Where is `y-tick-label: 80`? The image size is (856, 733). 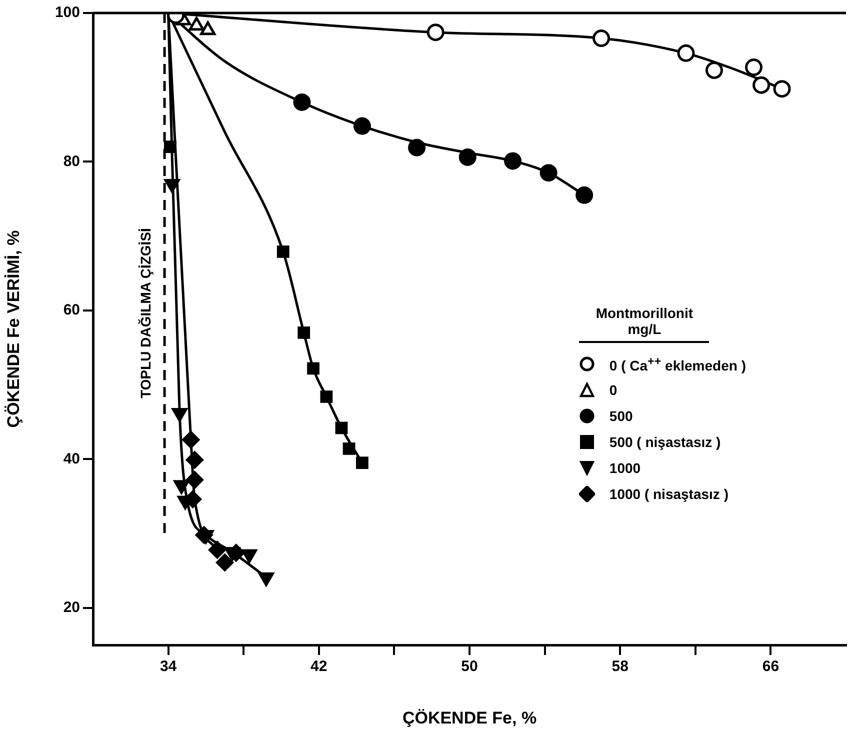
y-tick-label: 80 is located at coordinates (71, 161).